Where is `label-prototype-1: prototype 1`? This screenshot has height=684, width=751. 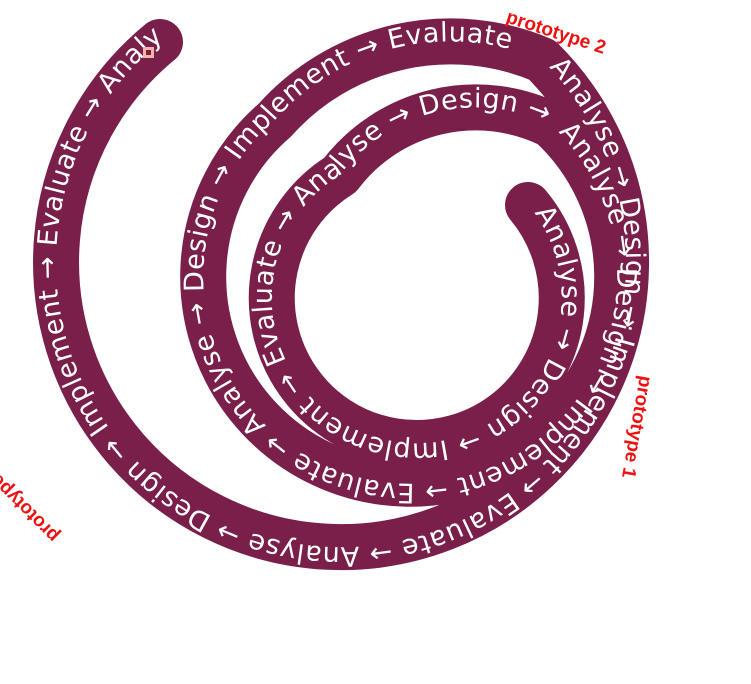
label-prototype-1: prototype 1 is located at coordinates (636, 427).